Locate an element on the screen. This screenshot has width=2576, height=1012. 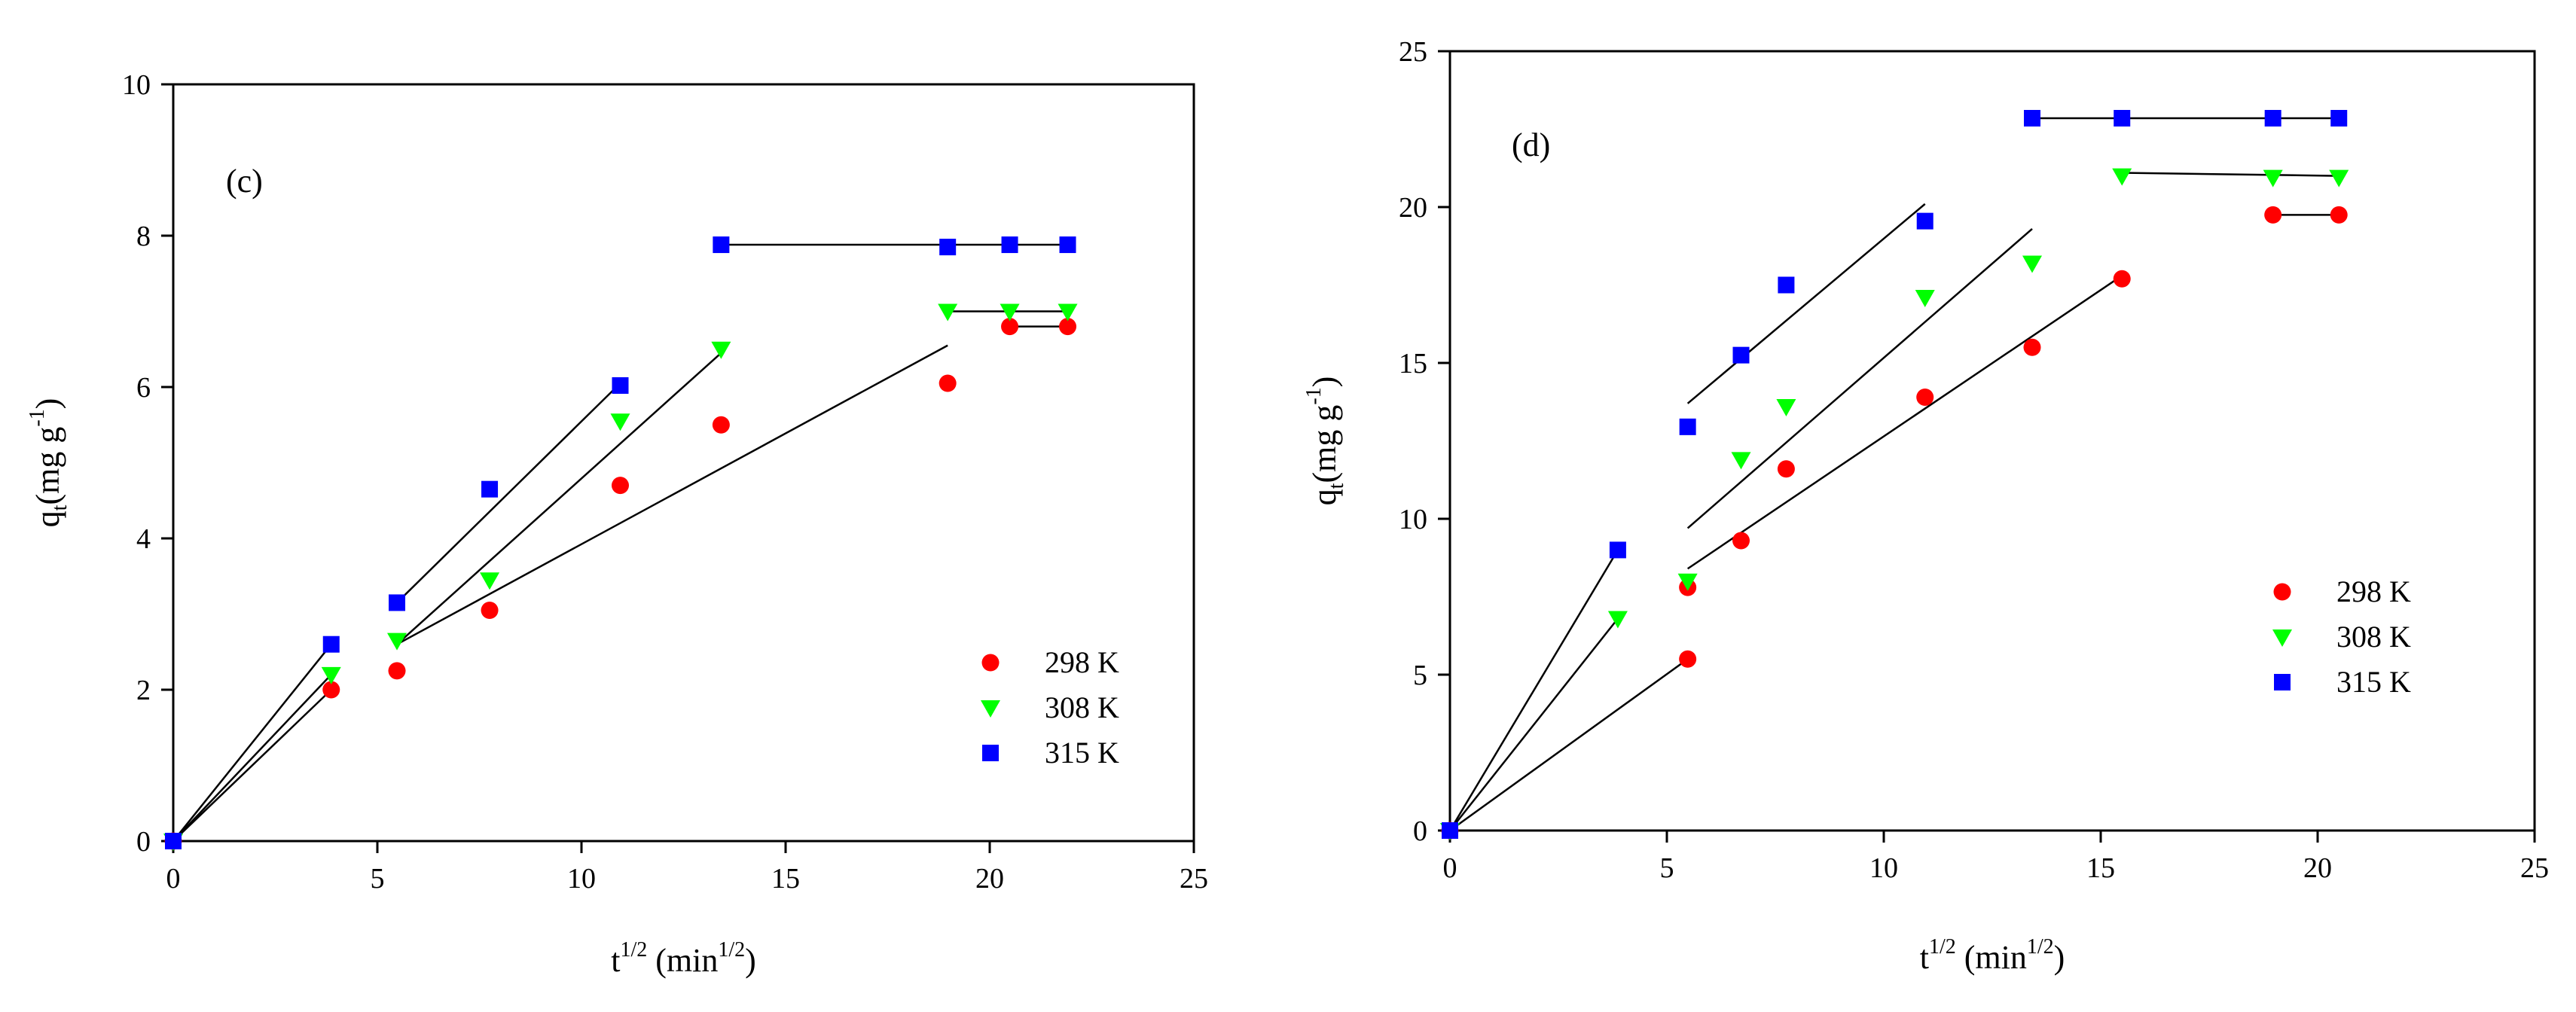
y-axis-title-unit: (mg g is located at coordinates (1324, 444).